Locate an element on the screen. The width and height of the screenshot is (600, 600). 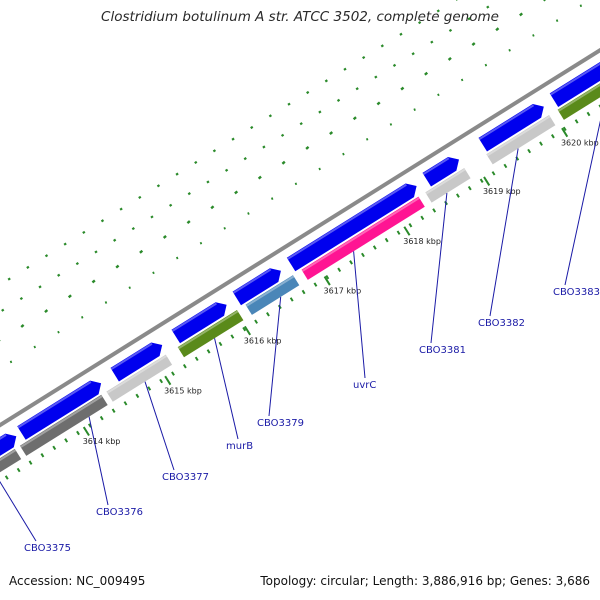
gene-label-cbo3377: CBO3377 is located at coordinates (185, 477).